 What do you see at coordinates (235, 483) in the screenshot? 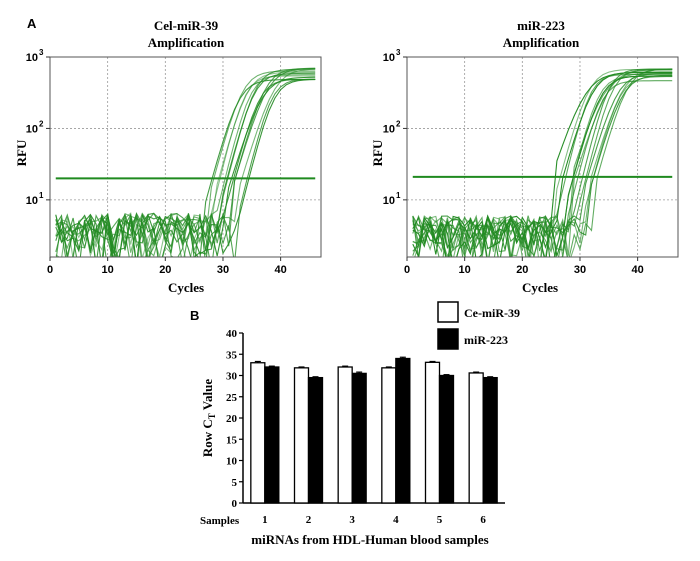
I see `bar-y-tick-label: 5` at bounding box center [235, 483].